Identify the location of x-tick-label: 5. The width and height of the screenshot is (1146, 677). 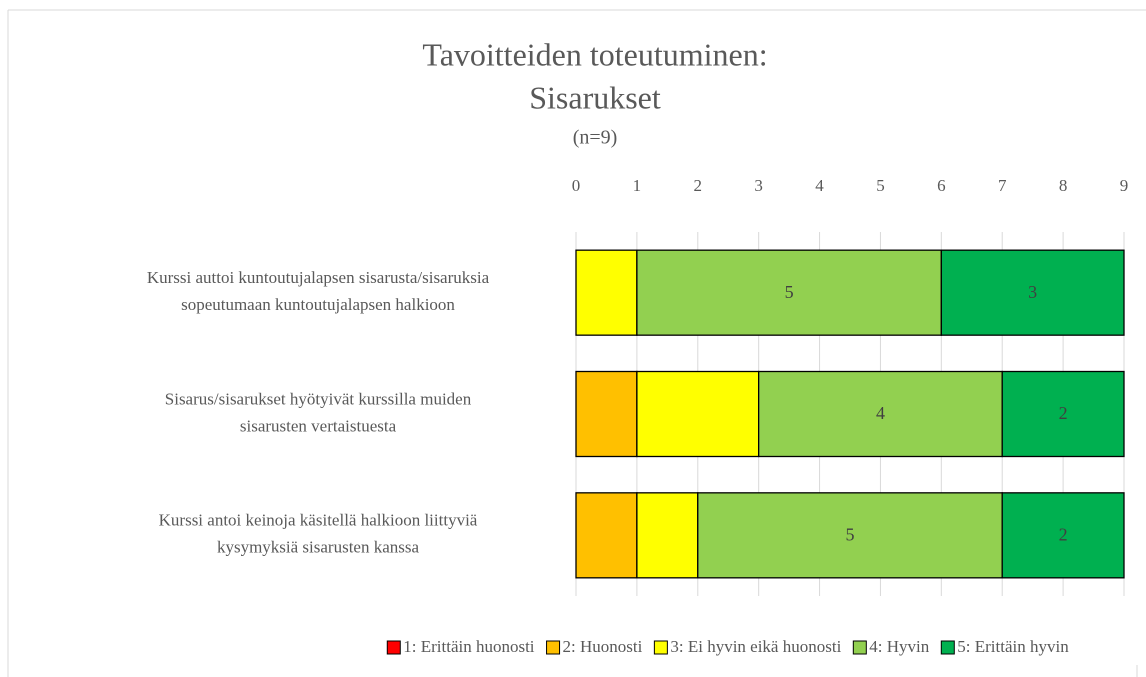
(880, 185).